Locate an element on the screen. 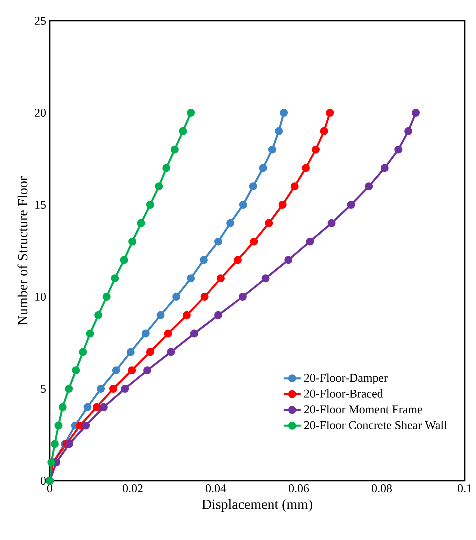 The image size is (476, 540). y-axis-title: Number of Structure Floor is located at coordinates (23, 251).